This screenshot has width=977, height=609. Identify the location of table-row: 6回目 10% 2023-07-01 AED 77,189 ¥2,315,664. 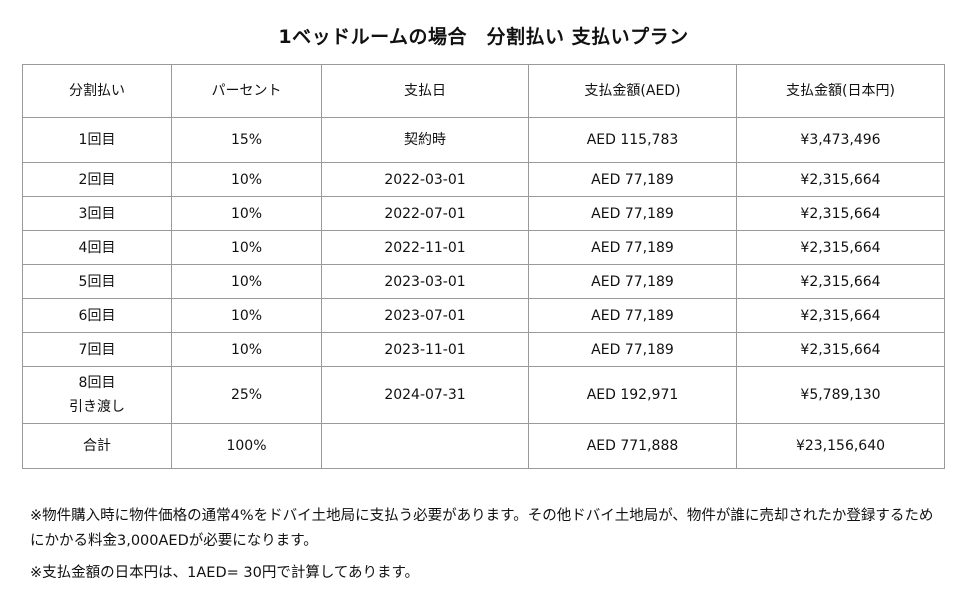
(483, 315).